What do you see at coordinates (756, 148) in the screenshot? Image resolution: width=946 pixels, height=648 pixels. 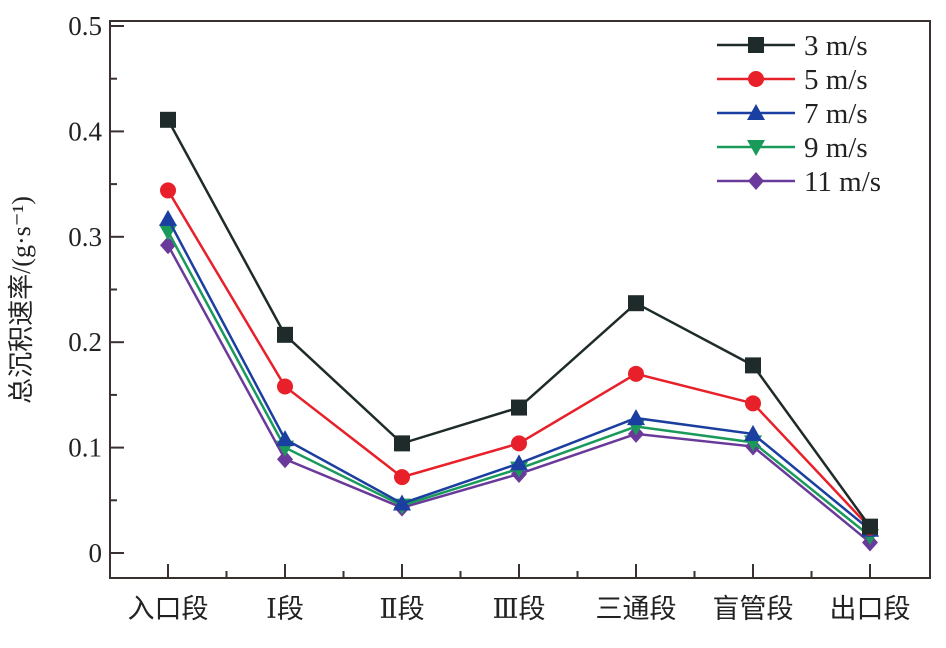 I see `marker-triangle-down` at bounding box center [756, 148].